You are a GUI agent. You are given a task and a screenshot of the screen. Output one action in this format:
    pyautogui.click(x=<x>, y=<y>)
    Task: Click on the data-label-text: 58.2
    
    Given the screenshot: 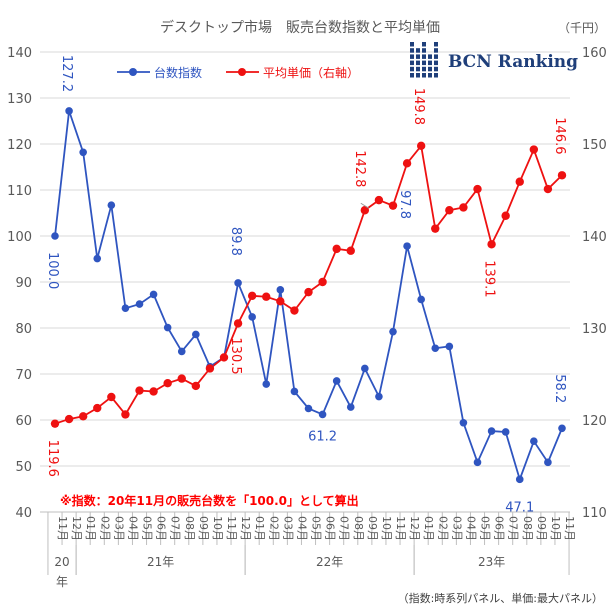 What is the action you would take?
    pyautogui.click(x=559, y=388)
    